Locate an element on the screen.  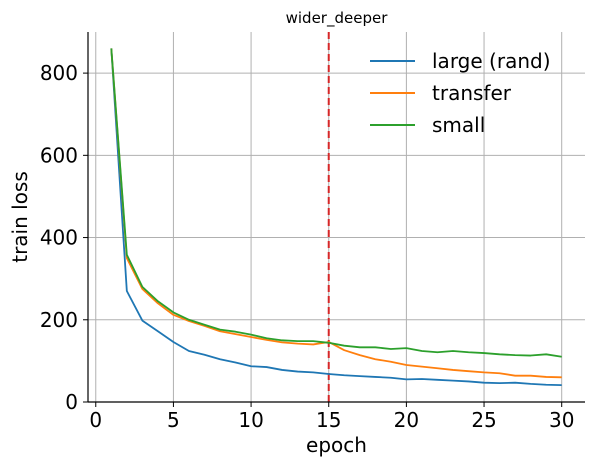
x-axis-label: epoch is located at coordinates (336, 445).